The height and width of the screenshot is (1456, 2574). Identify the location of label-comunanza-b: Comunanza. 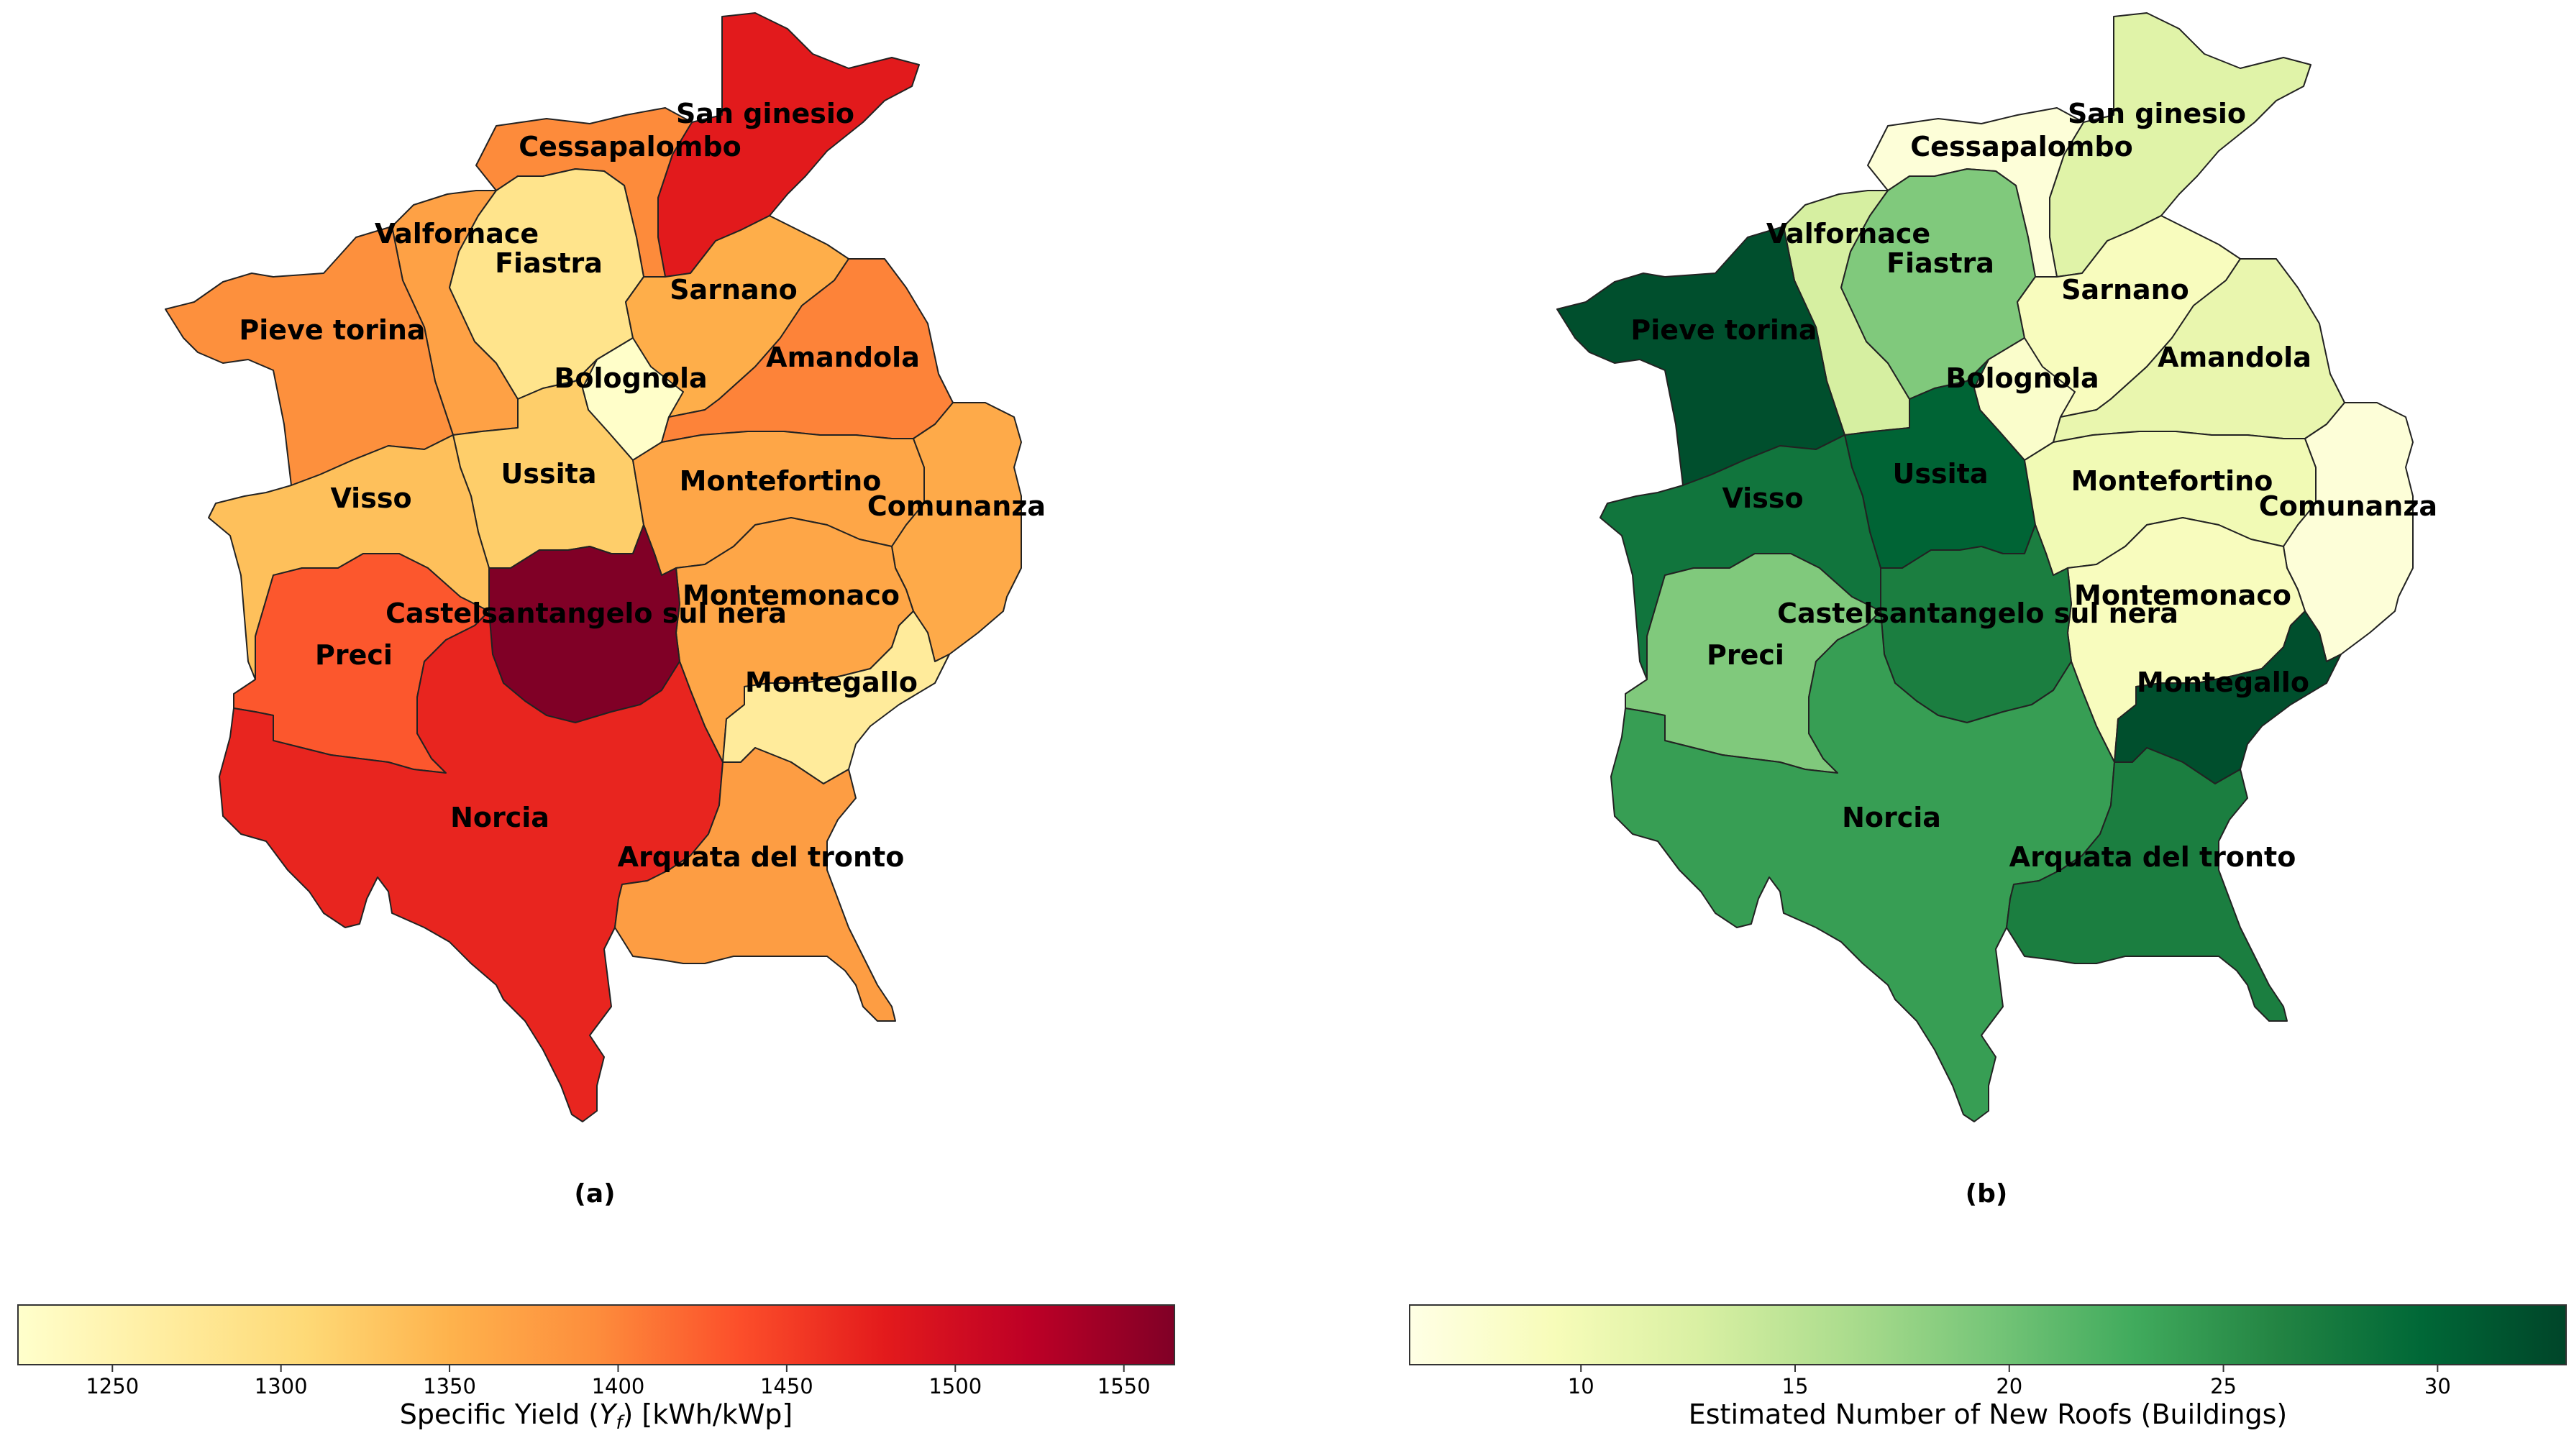
(2348, 506).